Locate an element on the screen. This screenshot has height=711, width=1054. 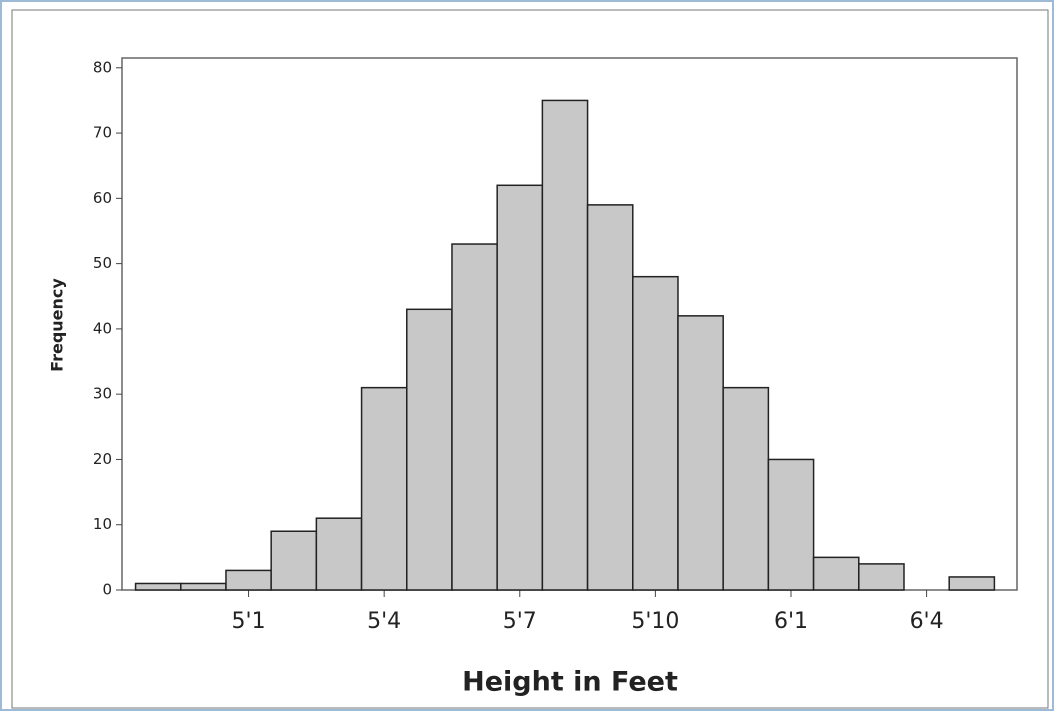
x-tick-label: 6'1 is located at coordinates (791, 621).